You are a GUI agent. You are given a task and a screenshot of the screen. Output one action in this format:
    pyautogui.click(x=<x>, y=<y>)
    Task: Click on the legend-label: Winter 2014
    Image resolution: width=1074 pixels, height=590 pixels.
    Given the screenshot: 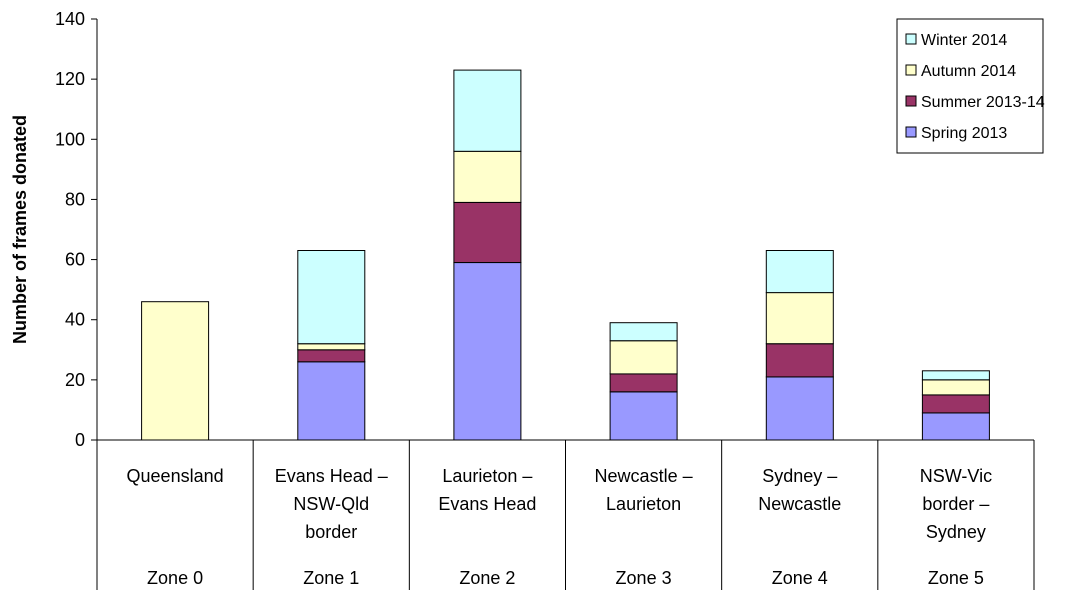 What is the action you would take?
    pyautogui.click(x=964, y=40)
    